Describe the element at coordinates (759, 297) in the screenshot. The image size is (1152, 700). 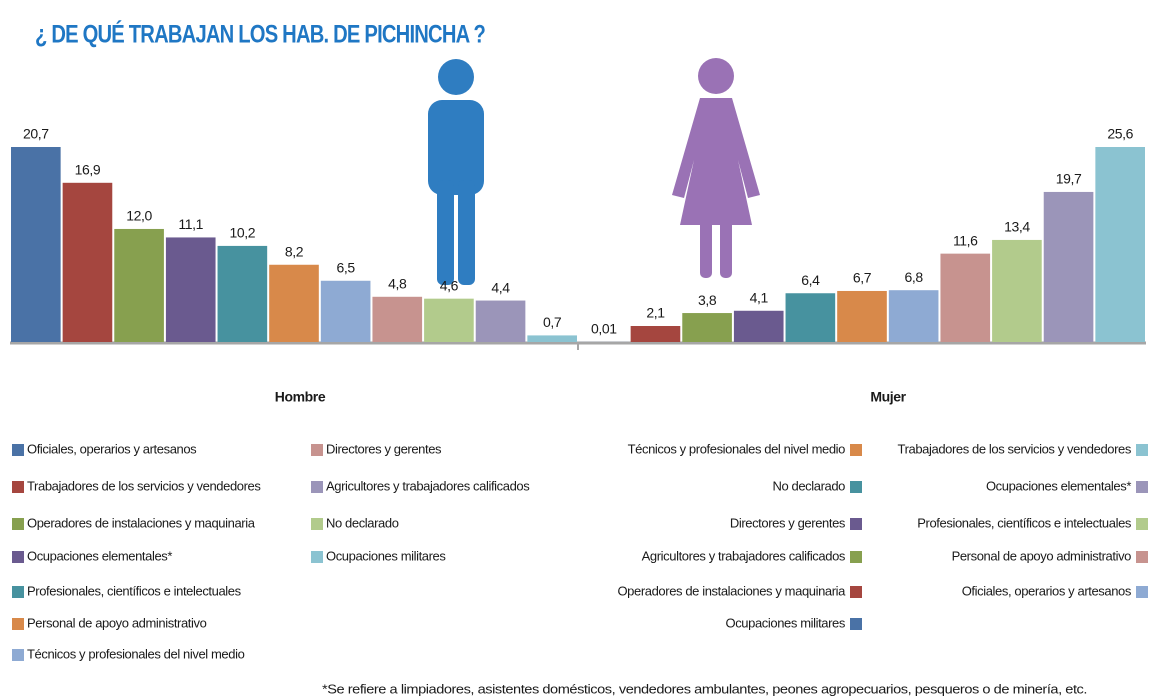
I see `value-label: 4,1` at that location.